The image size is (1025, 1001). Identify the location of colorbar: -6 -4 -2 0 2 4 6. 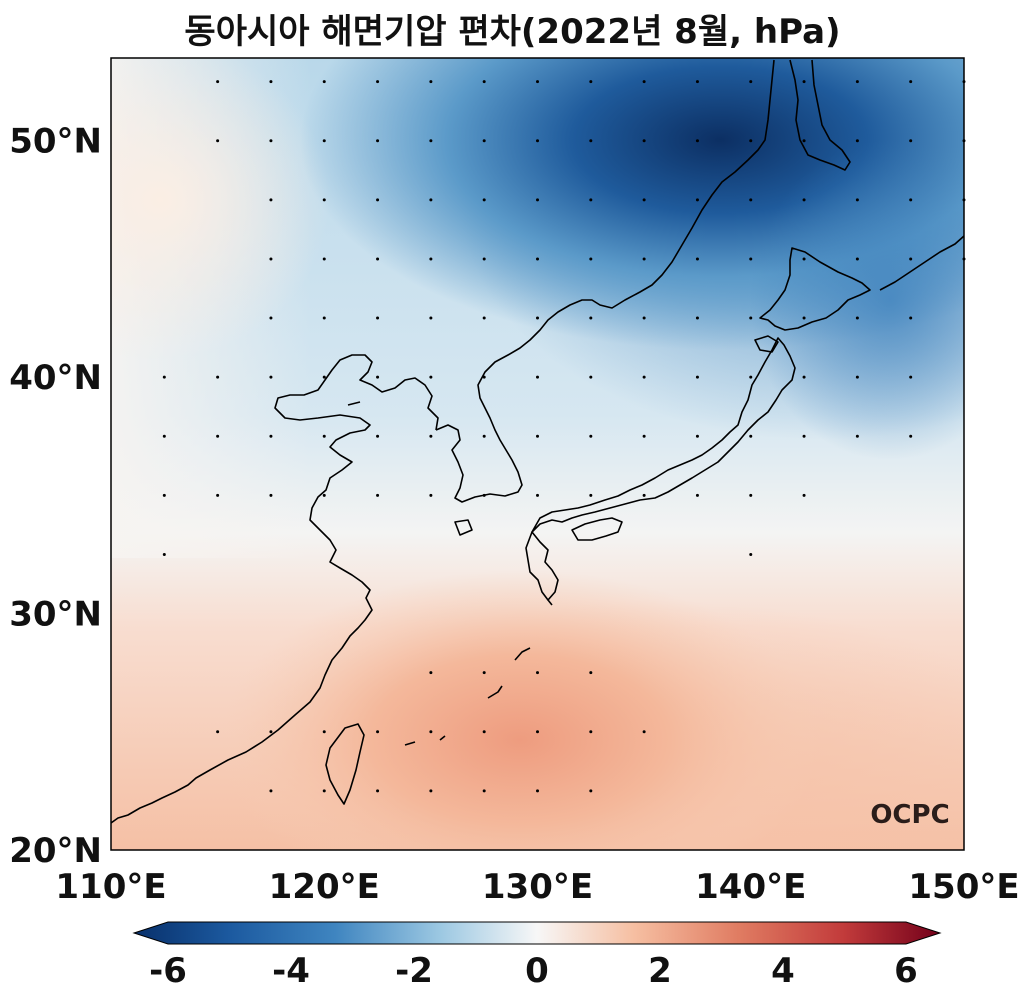
(537, 956).